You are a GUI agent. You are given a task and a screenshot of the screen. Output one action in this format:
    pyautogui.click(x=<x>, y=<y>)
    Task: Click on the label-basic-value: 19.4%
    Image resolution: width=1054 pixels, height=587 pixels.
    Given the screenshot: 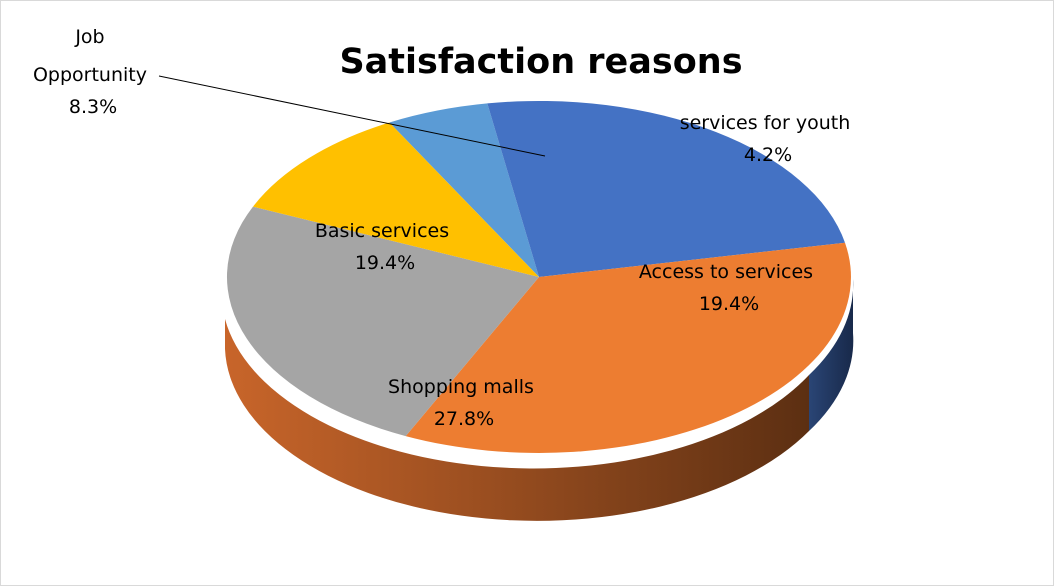 What is the action you would take?
    pyautogui.click(x=385, y=263)
    